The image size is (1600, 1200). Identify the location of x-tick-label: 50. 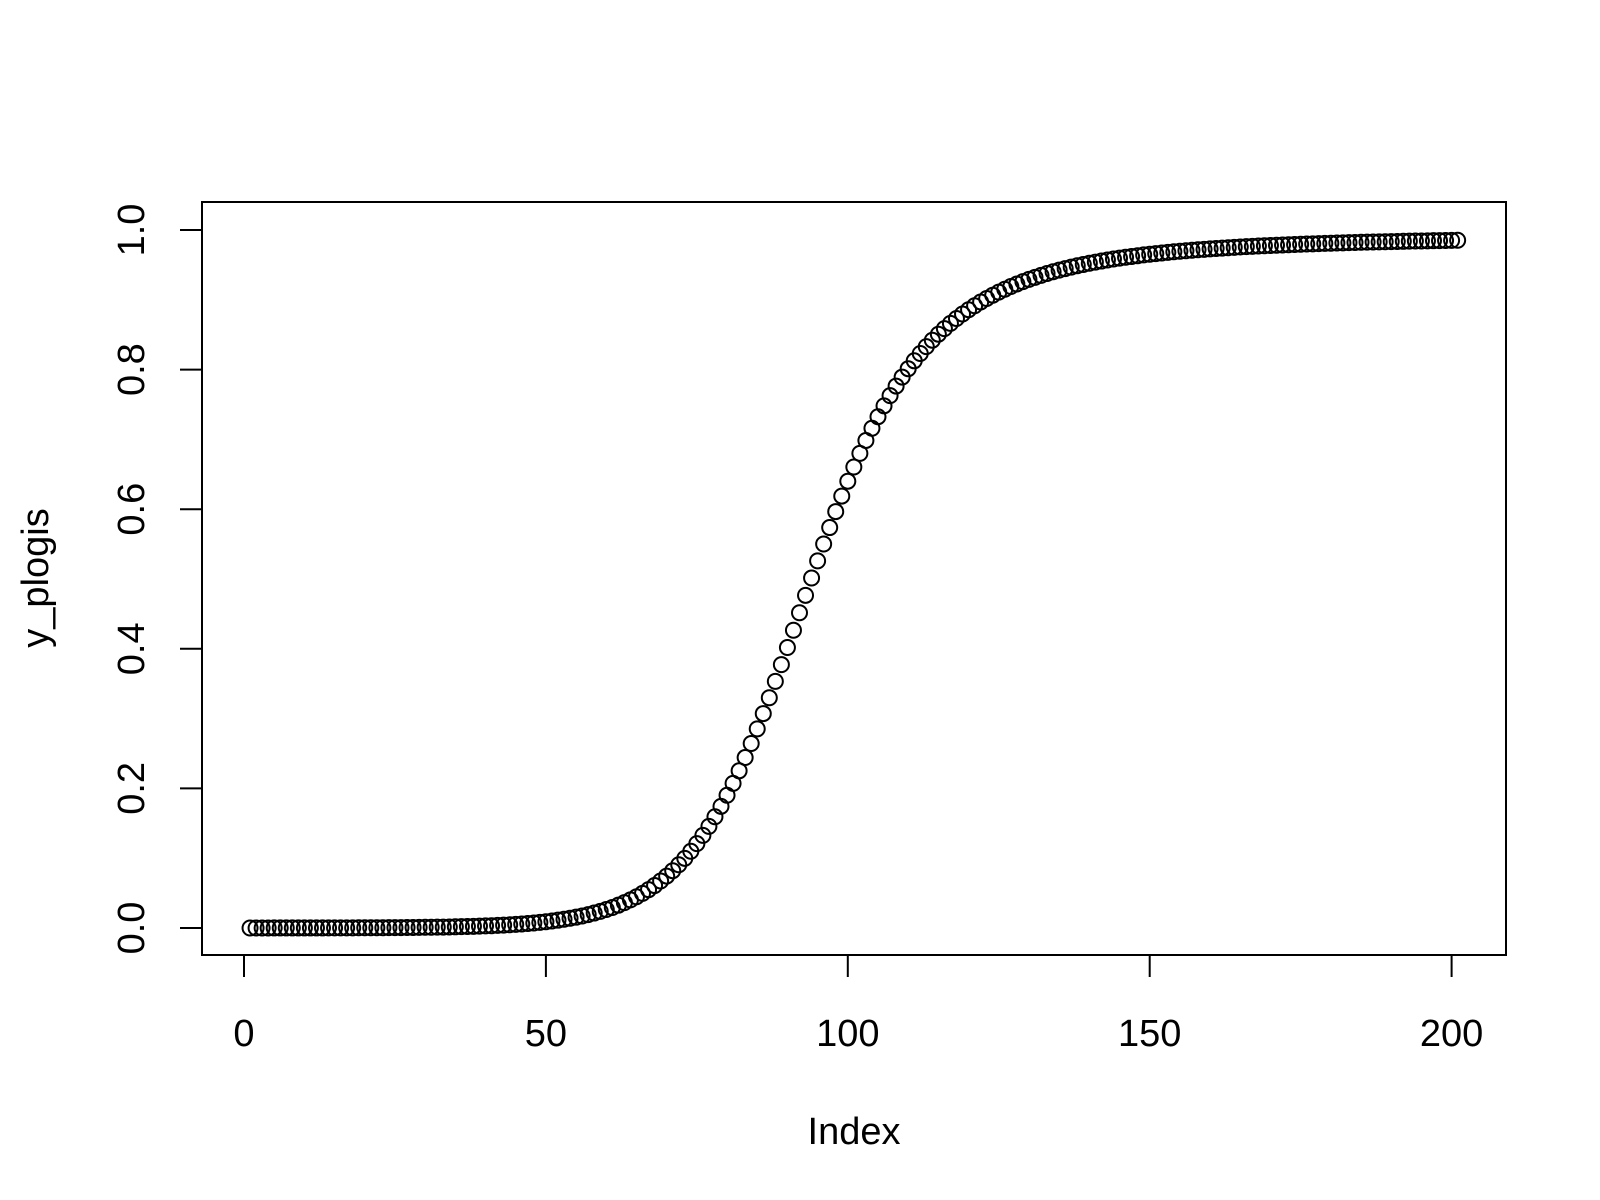
(546, 1034).